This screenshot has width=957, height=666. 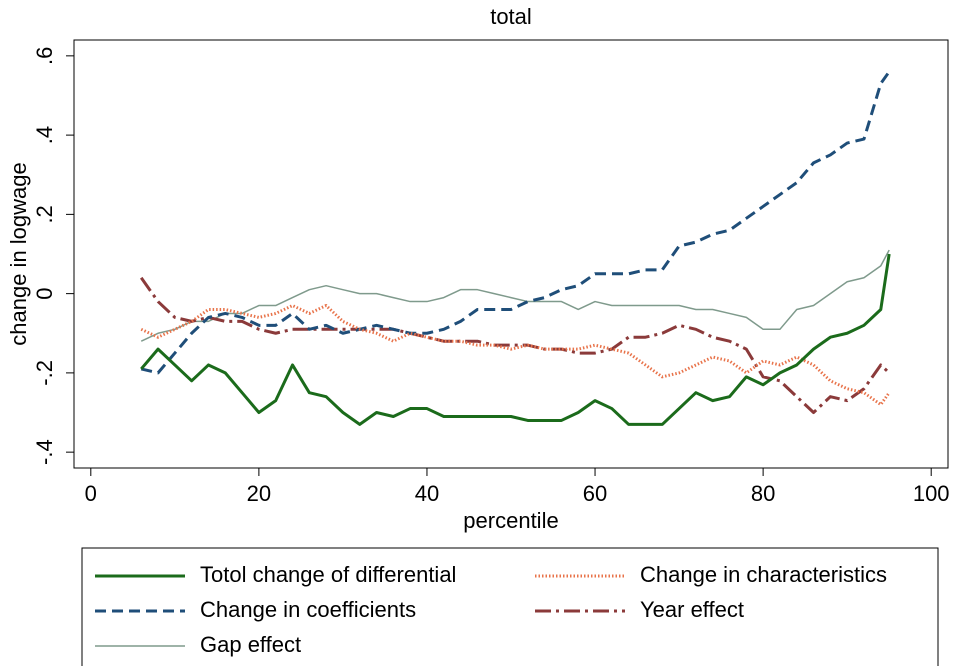 I want to click on chart-title: total, so click(x=511, y=16).